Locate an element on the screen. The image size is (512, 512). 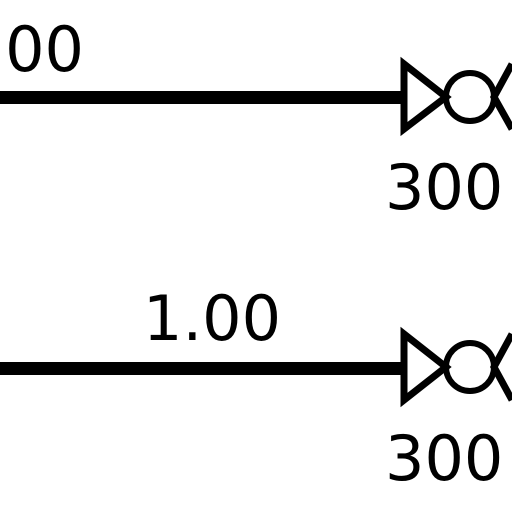
pipe-label-2: 1.00 is located at coordinates (212, 318).